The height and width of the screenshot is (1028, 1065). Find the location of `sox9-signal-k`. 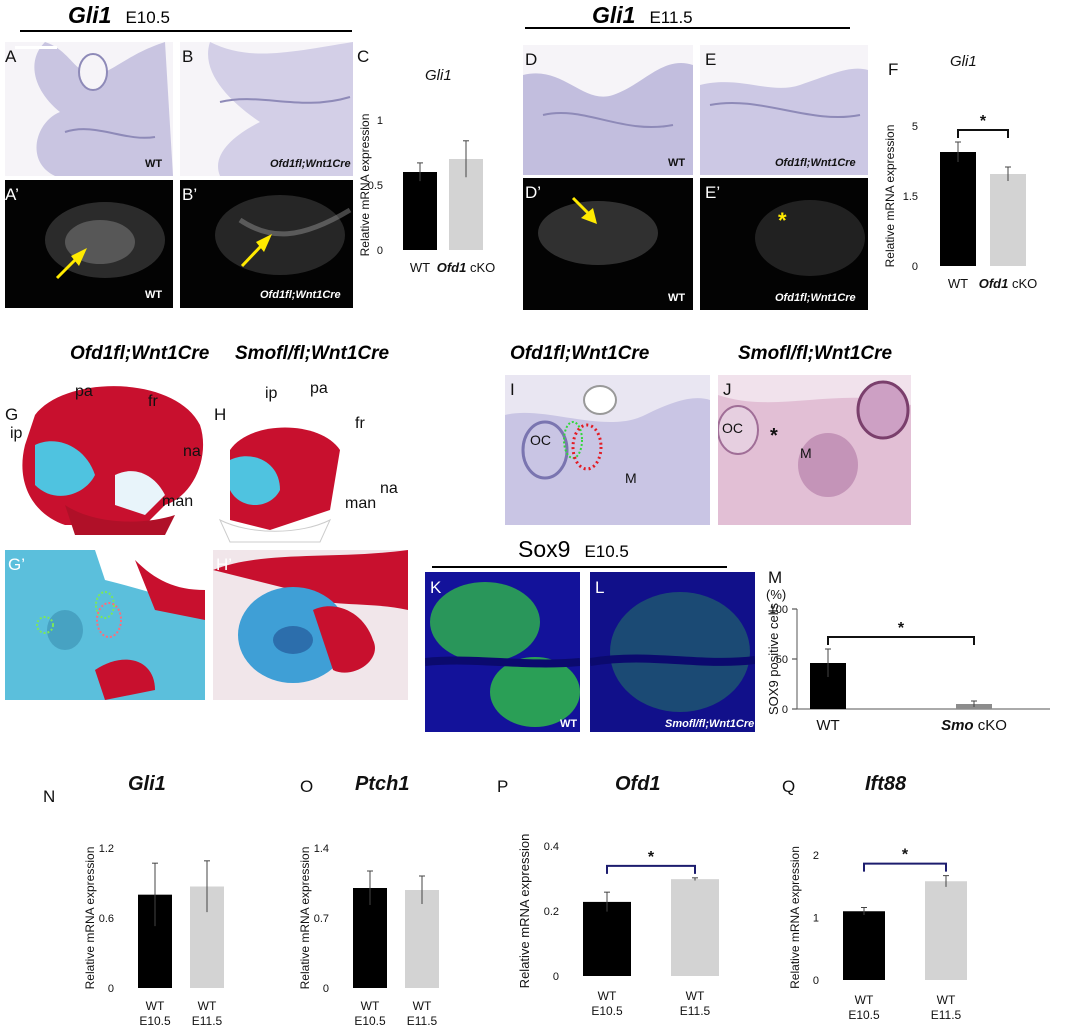

sox9-signal-k is located at coordinates (502, 652).